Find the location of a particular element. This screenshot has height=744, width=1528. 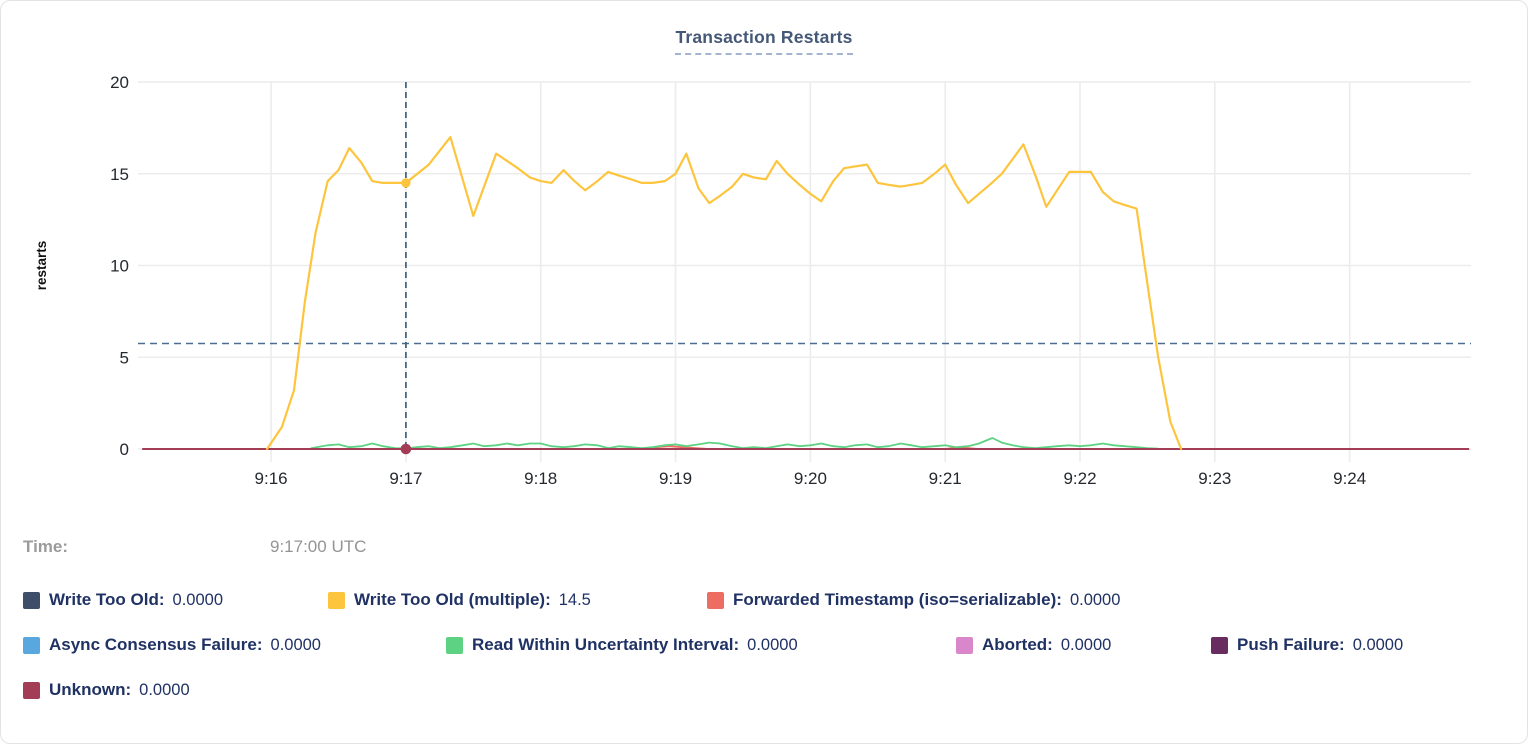

chart-title: Transaction Restarts is located at coordinates (764, 41).